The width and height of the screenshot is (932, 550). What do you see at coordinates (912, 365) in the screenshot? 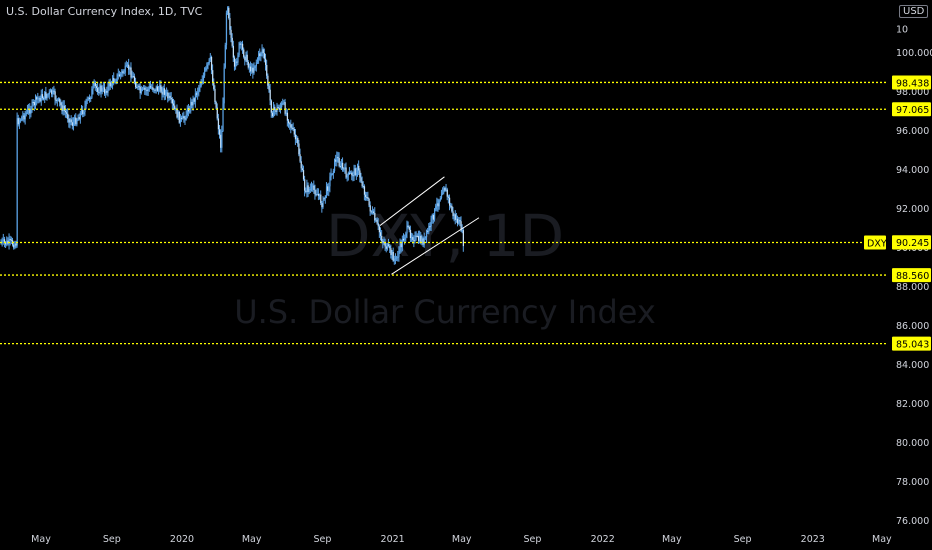
I see `y-tick-label: 84.000` at bounding box center [912, 365].